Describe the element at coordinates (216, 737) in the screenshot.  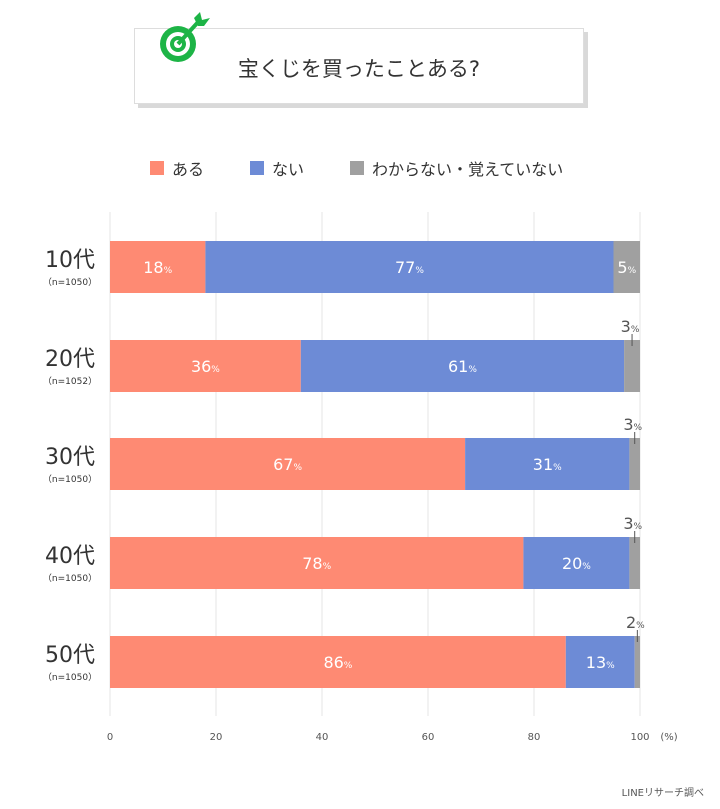
I see `x-tick-label: 20` at that location.